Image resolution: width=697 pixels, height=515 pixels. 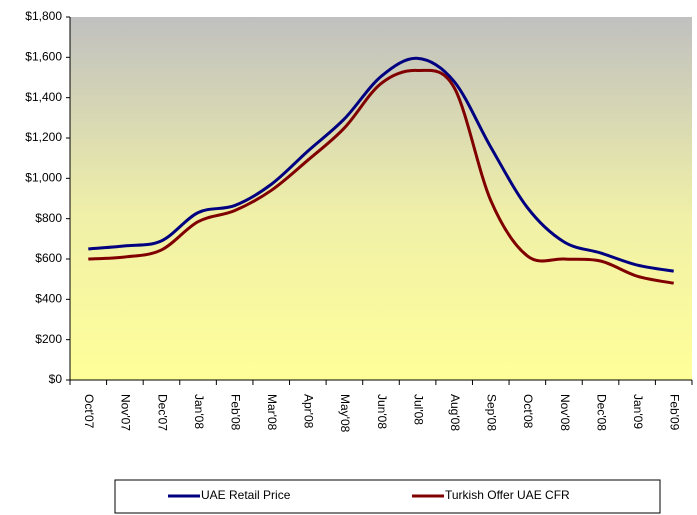 I want to click on x-tick-label: Sep'08, so click(x=492, y=412).